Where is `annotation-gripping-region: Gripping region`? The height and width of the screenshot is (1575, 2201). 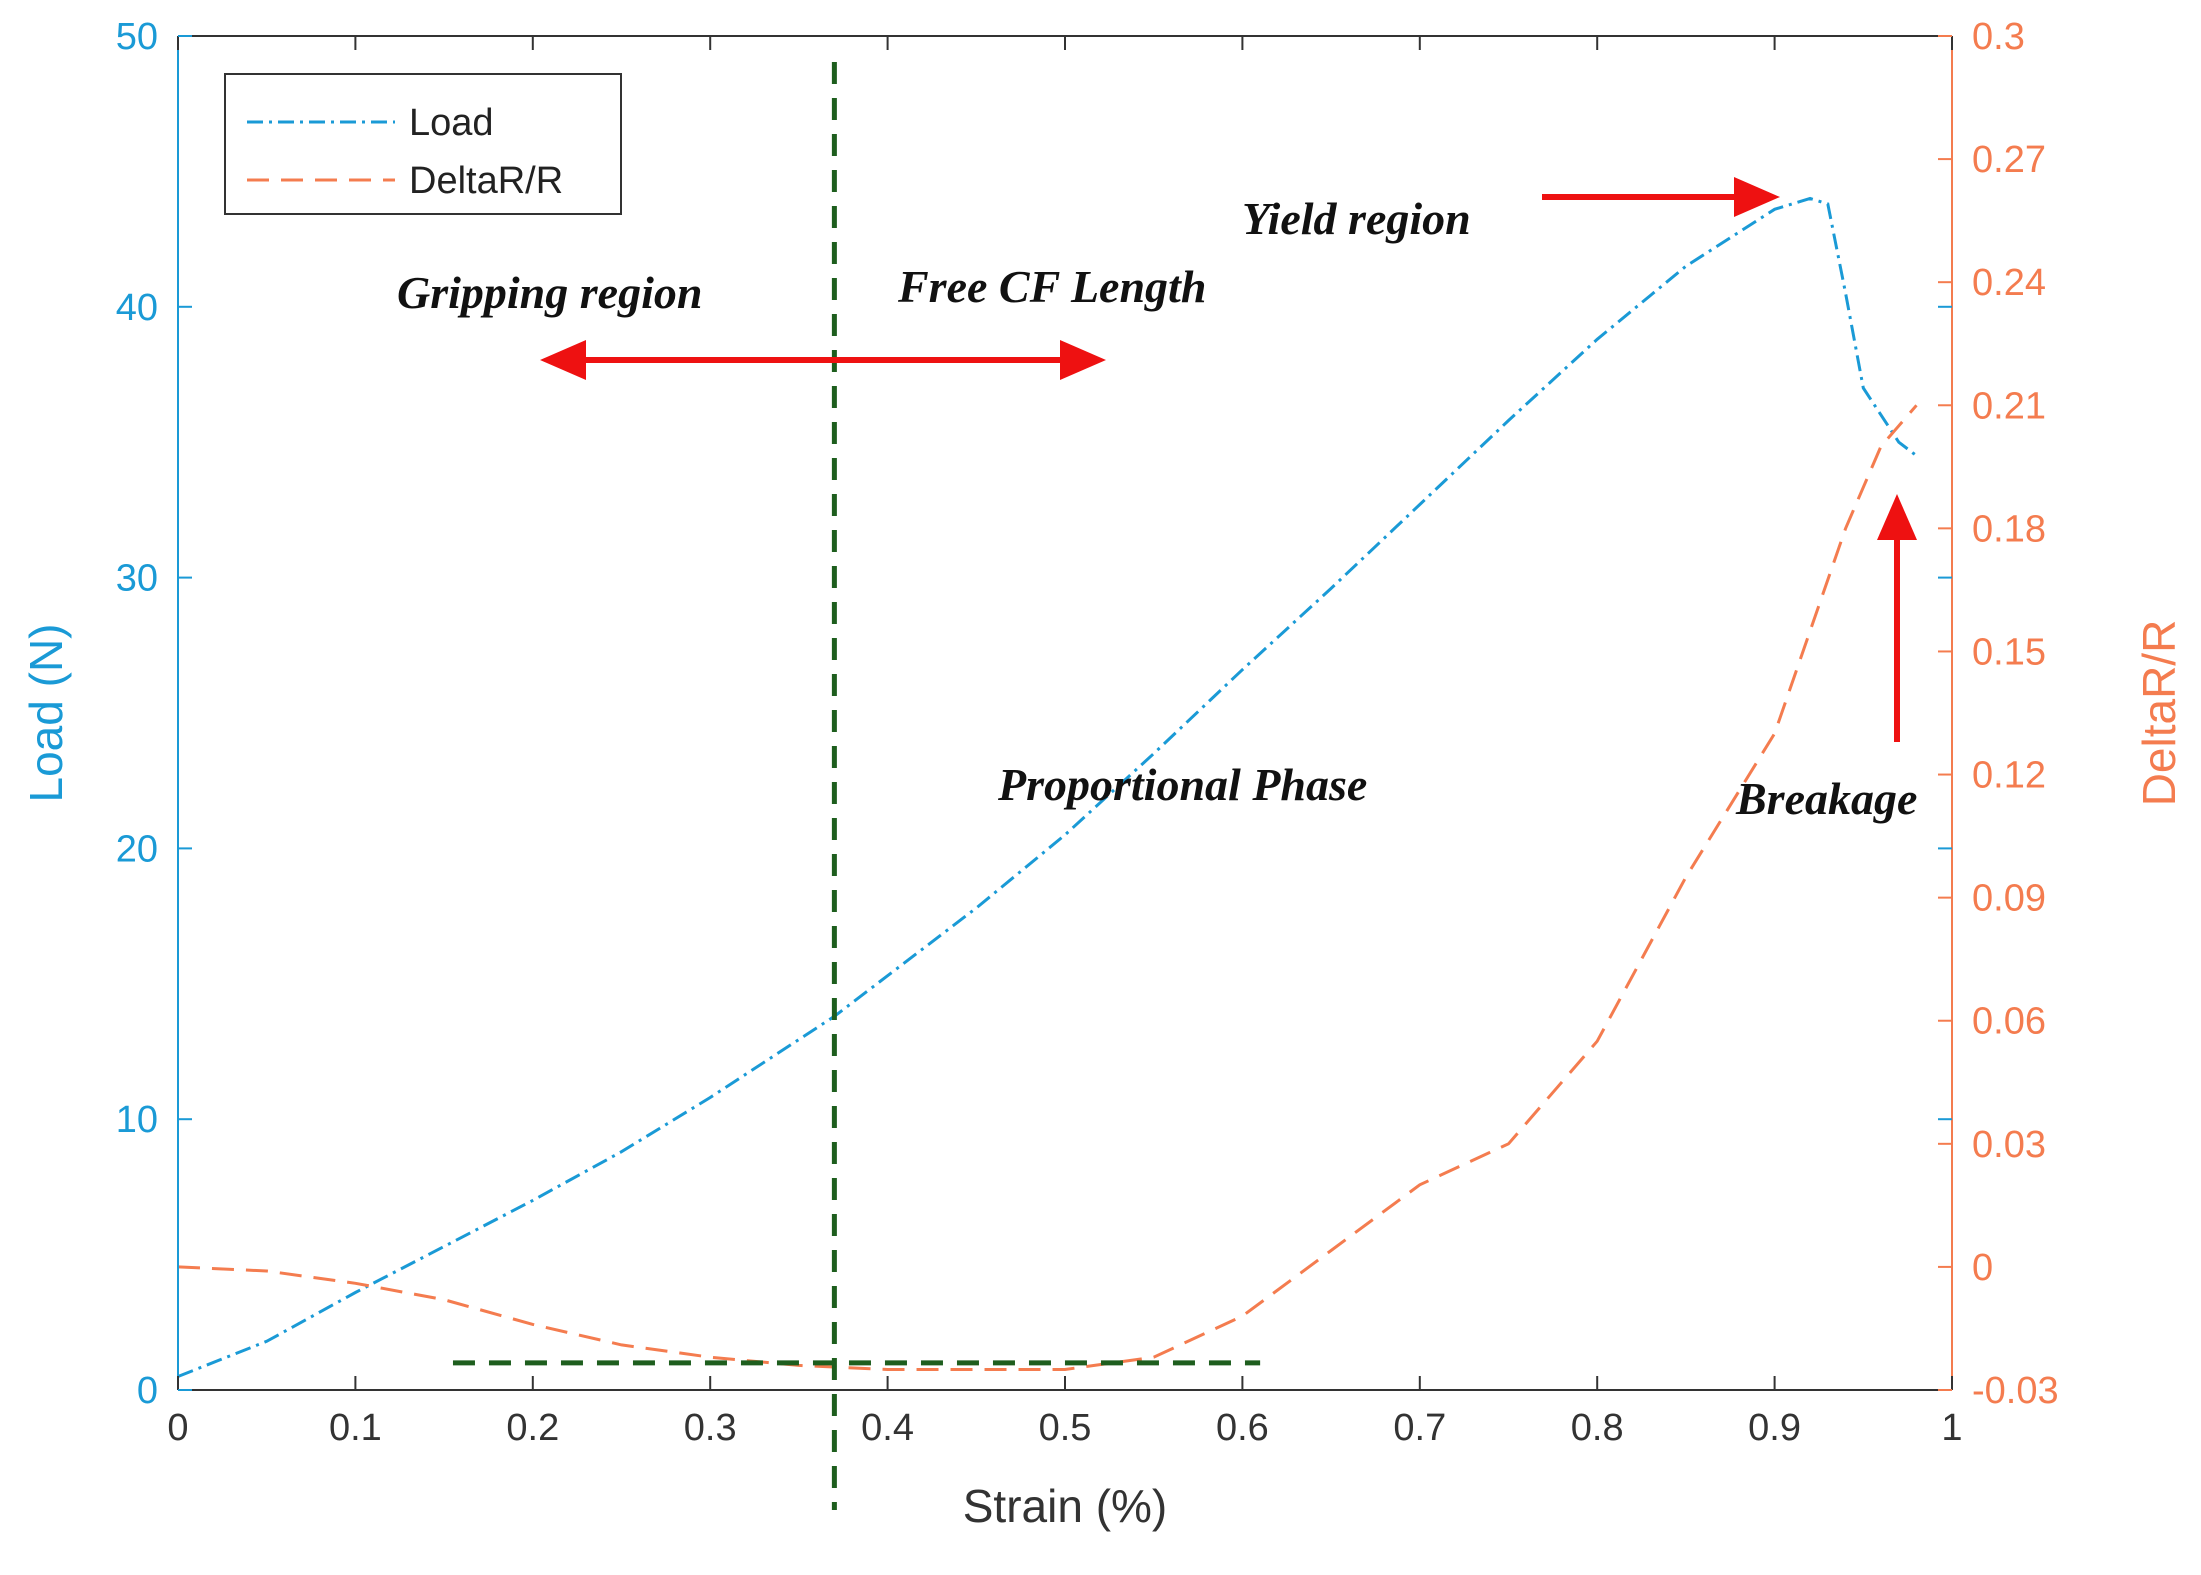 annotation-gripping-region: Gripping region is located at coordinates (549, 292).